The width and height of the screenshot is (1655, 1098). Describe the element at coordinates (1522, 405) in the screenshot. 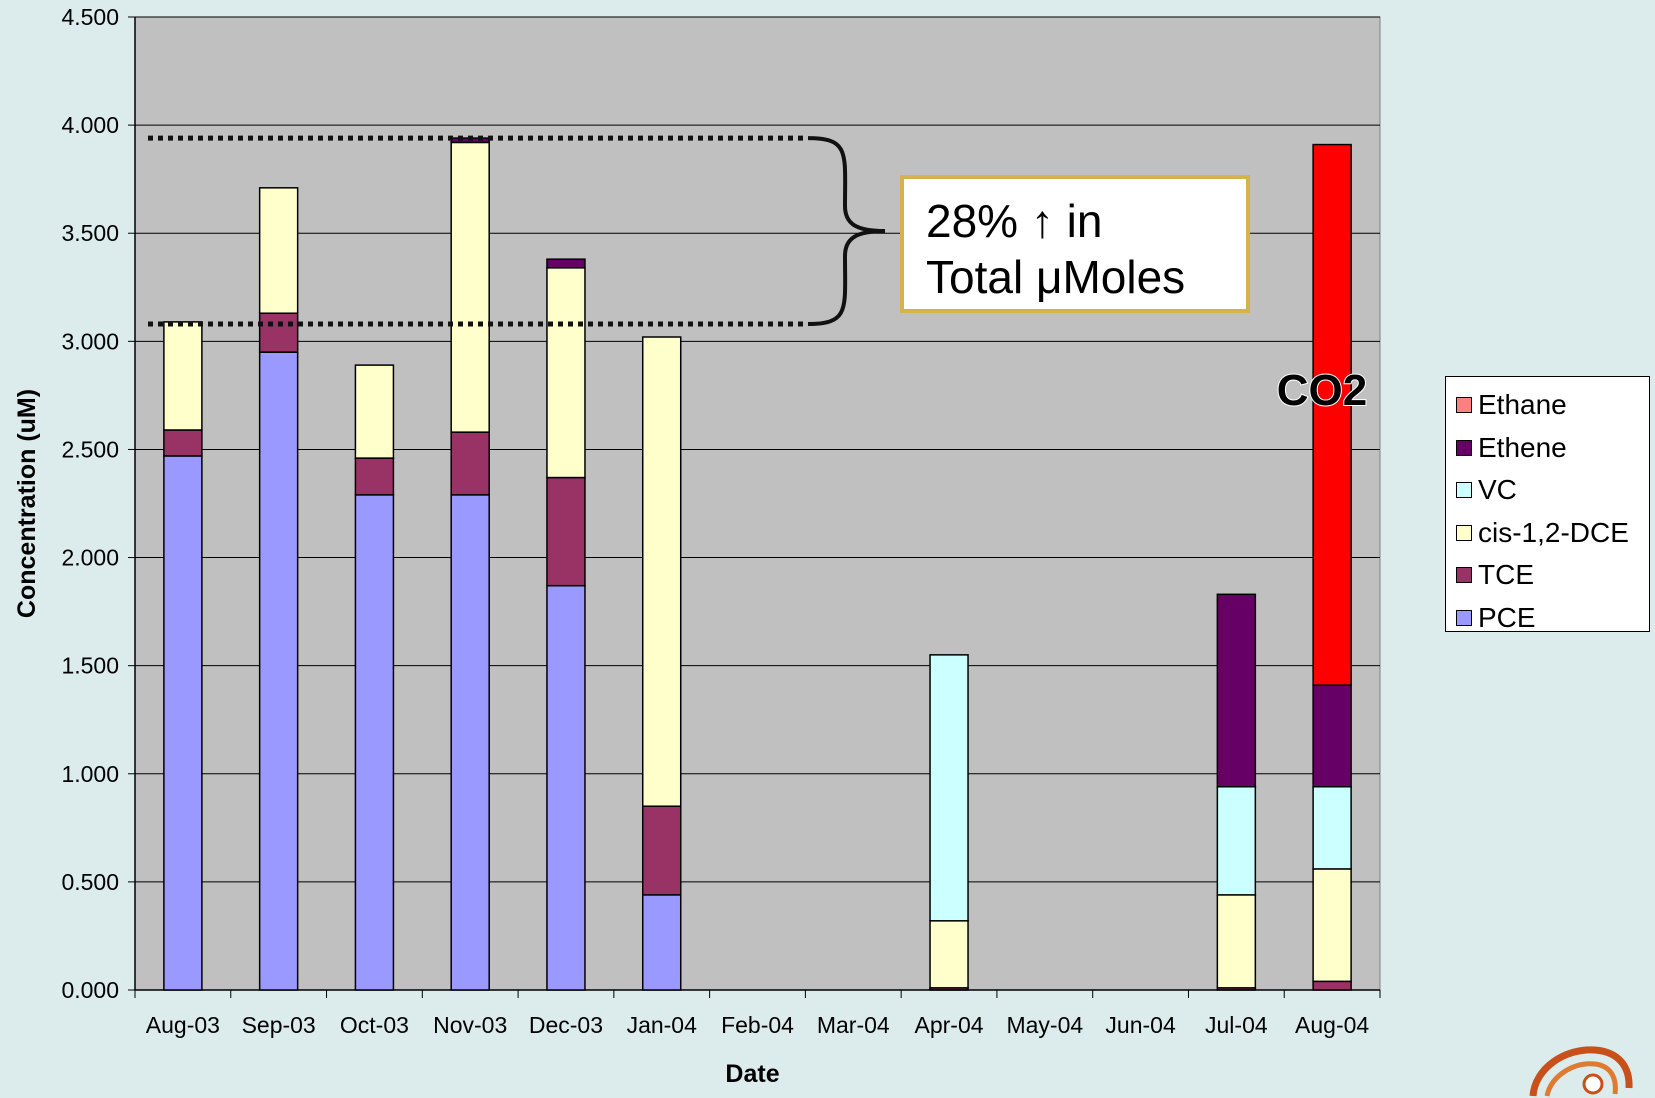

I see `legend-label: Ethane` at that location.